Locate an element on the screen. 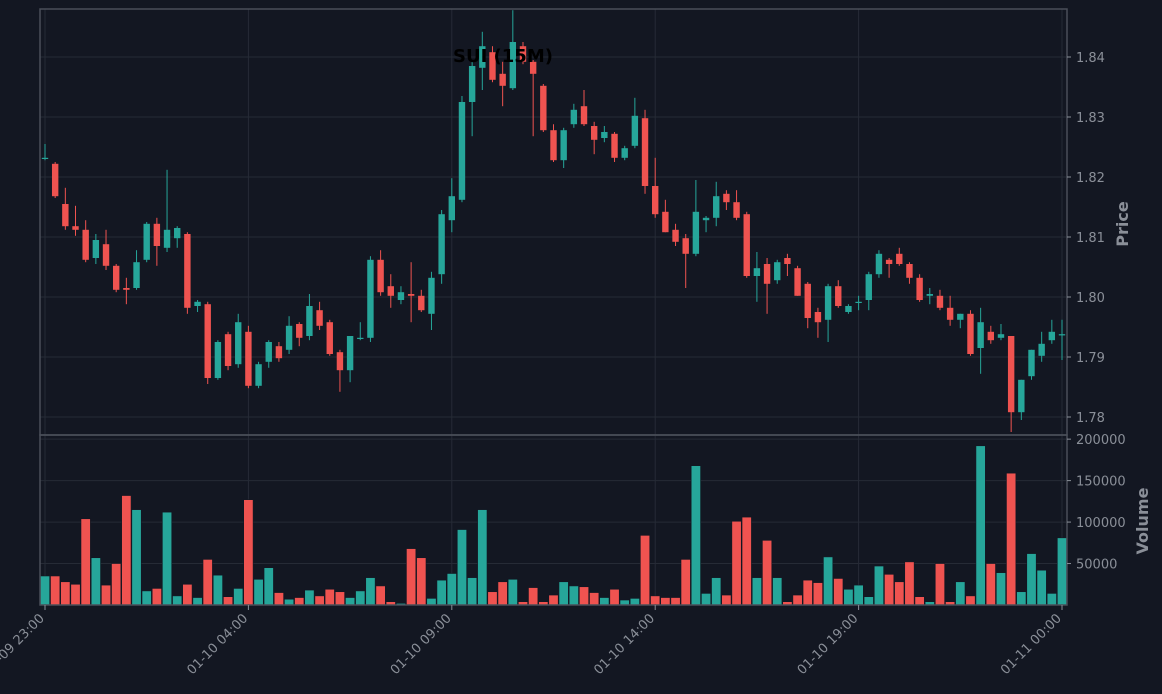  volume-tick-label: 200000 is located at coordinates (1101, 440).